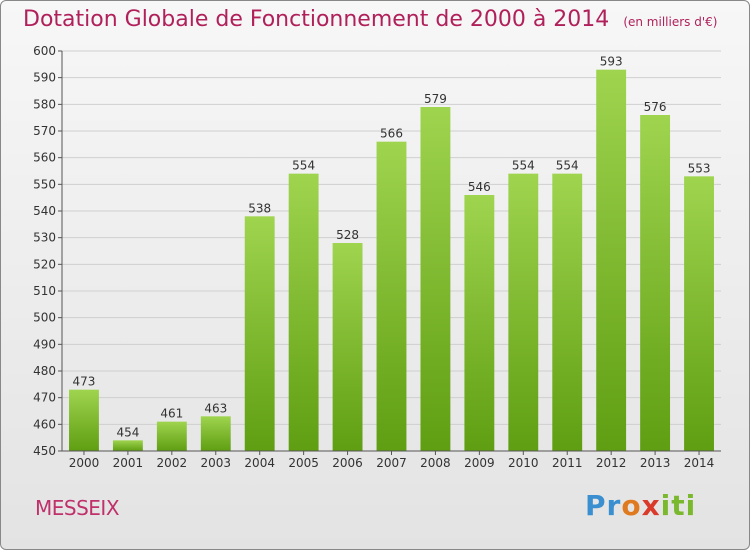 The width and height of the screenshot is (750, 550). What do you see at coordinates (303, 312) in the screenshot?
I see `bar-2005` at bounding box center [303, 312].